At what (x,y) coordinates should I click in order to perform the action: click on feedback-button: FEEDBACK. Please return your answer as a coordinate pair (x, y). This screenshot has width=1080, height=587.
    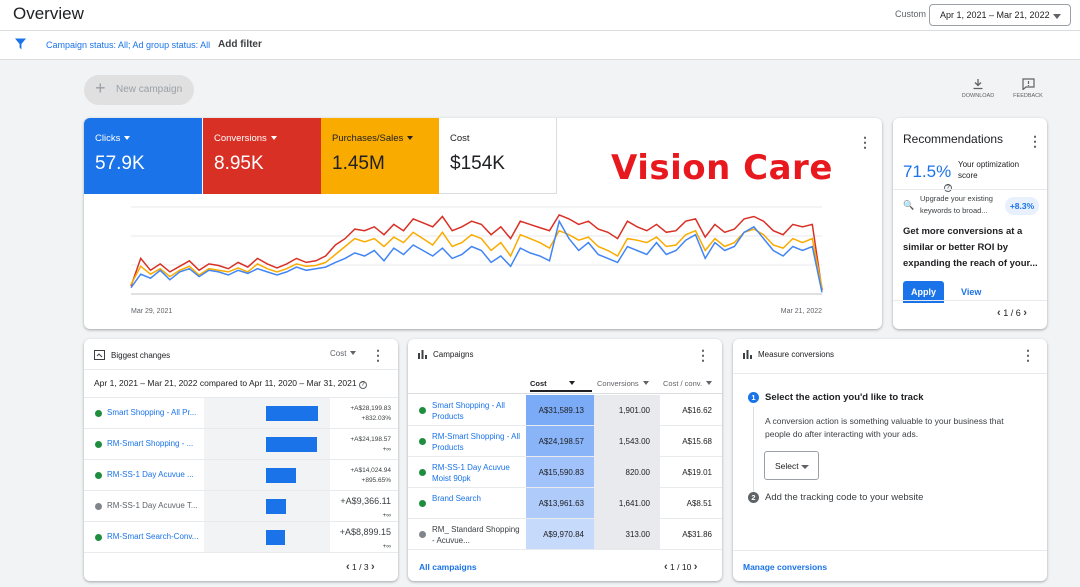
    Looking at the image, I should click on (1028, 88).